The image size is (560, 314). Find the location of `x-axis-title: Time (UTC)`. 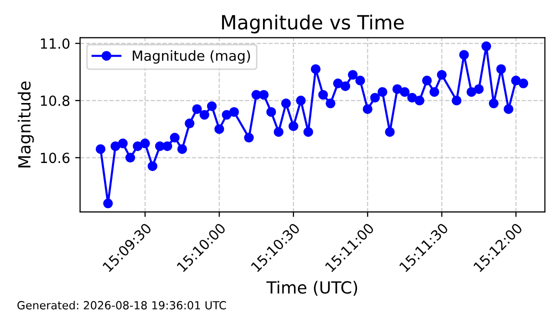

x-axis-title: Time (UTC) is located at coordinates (312, 288).